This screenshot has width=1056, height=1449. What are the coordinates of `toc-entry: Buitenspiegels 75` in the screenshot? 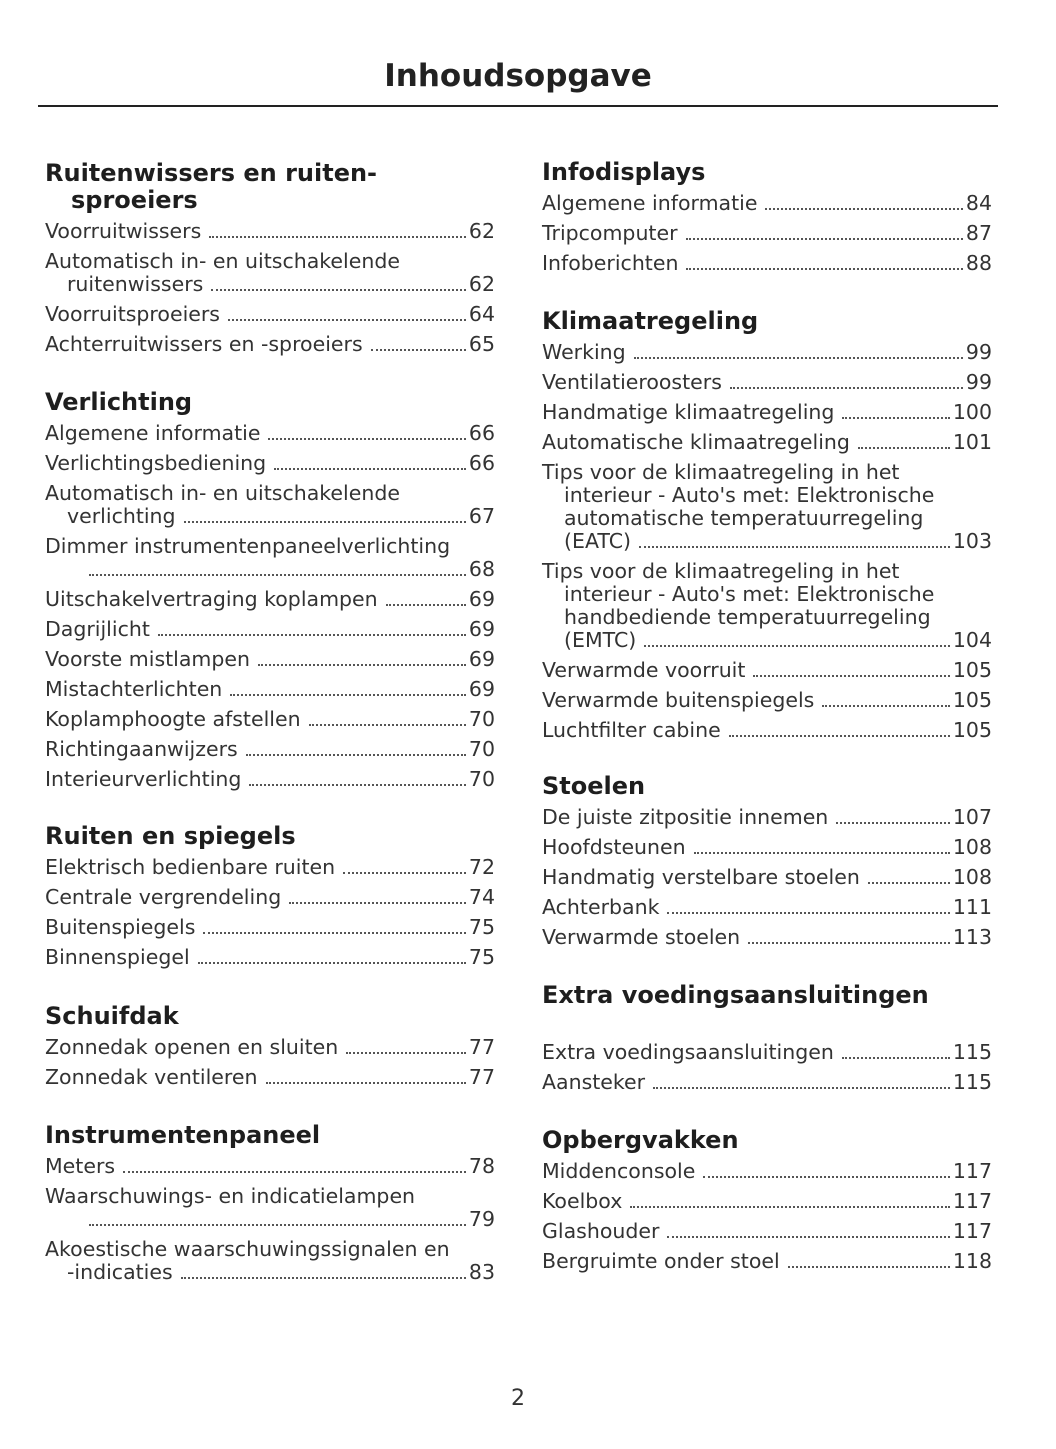 It's located at (270, 927).